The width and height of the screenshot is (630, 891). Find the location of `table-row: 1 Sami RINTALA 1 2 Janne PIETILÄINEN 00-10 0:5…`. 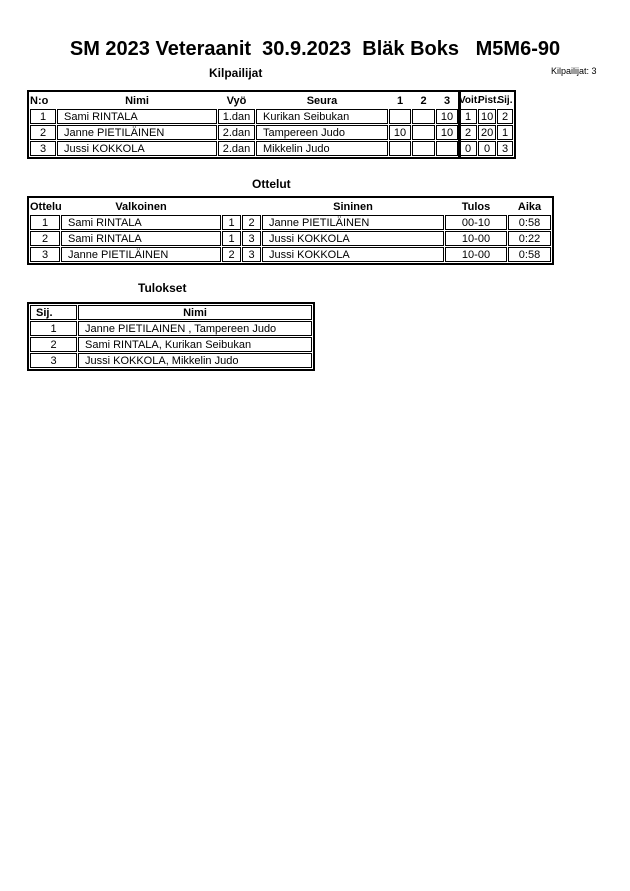

table-row: 1 Sami RINTALA 1 2 Janne PIETILÄINEN 00-10 0:5… is located at coordinates (290, 222).